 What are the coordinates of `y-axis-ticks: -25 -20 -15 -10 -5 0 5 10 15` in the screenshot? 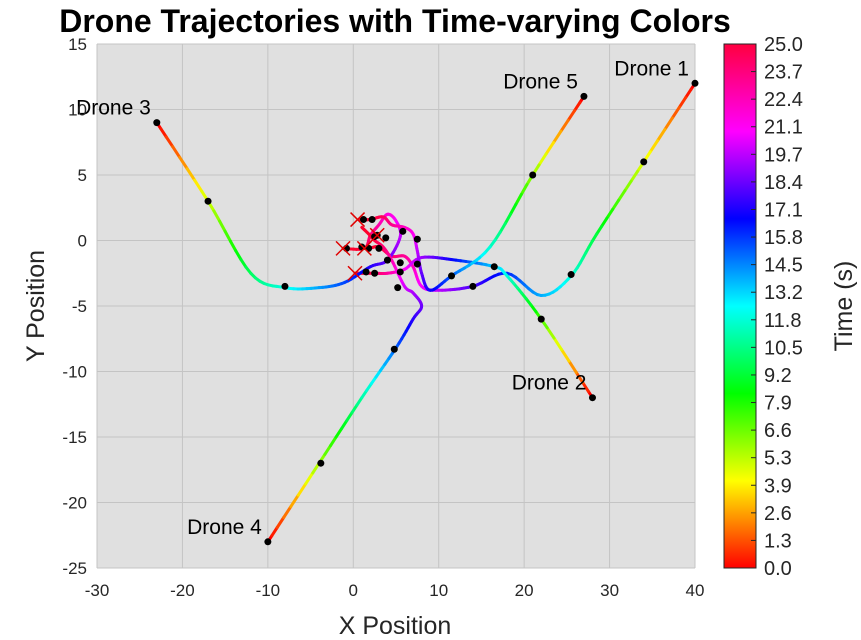 It's located at (74, 306).